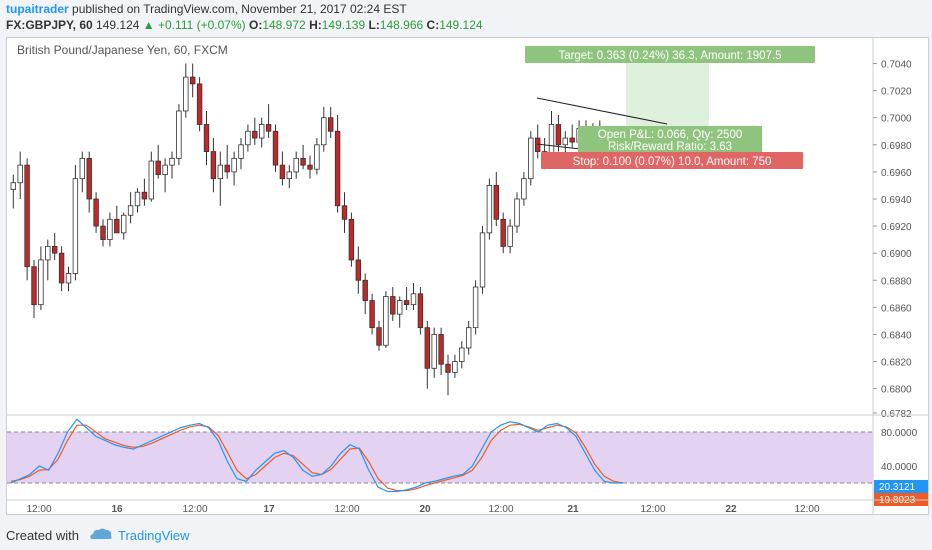 The image size is (932, 550). Describe the element at coordinates (269, 509) in the screenshot. I see `time-tick-label: 17` at that location.